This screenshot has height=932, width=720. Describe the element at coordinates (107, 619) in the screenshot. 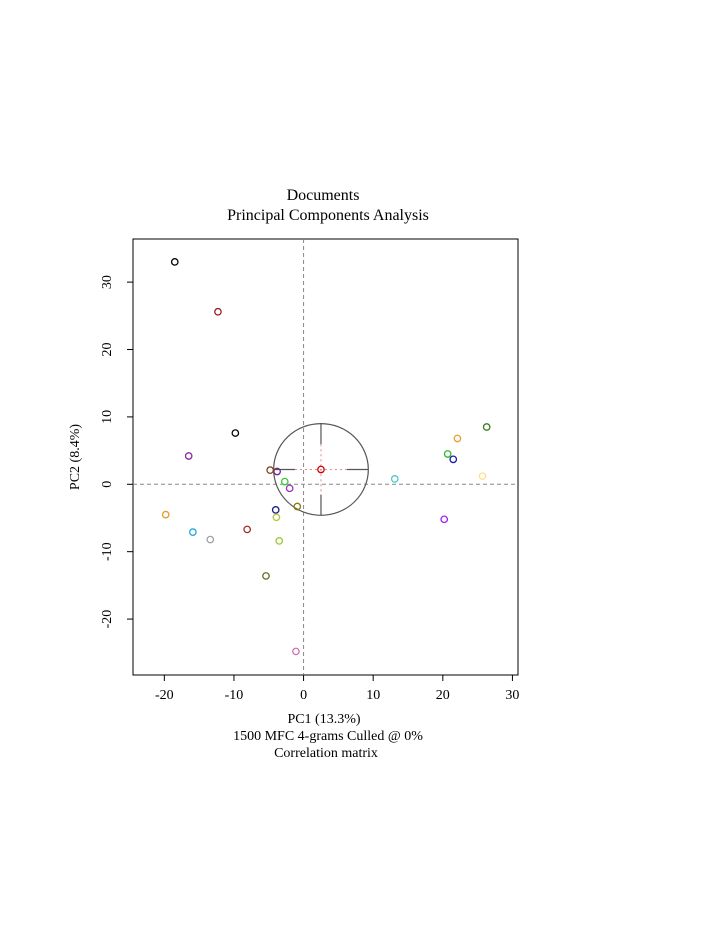

I see `y-tick-label: -20` at that location.